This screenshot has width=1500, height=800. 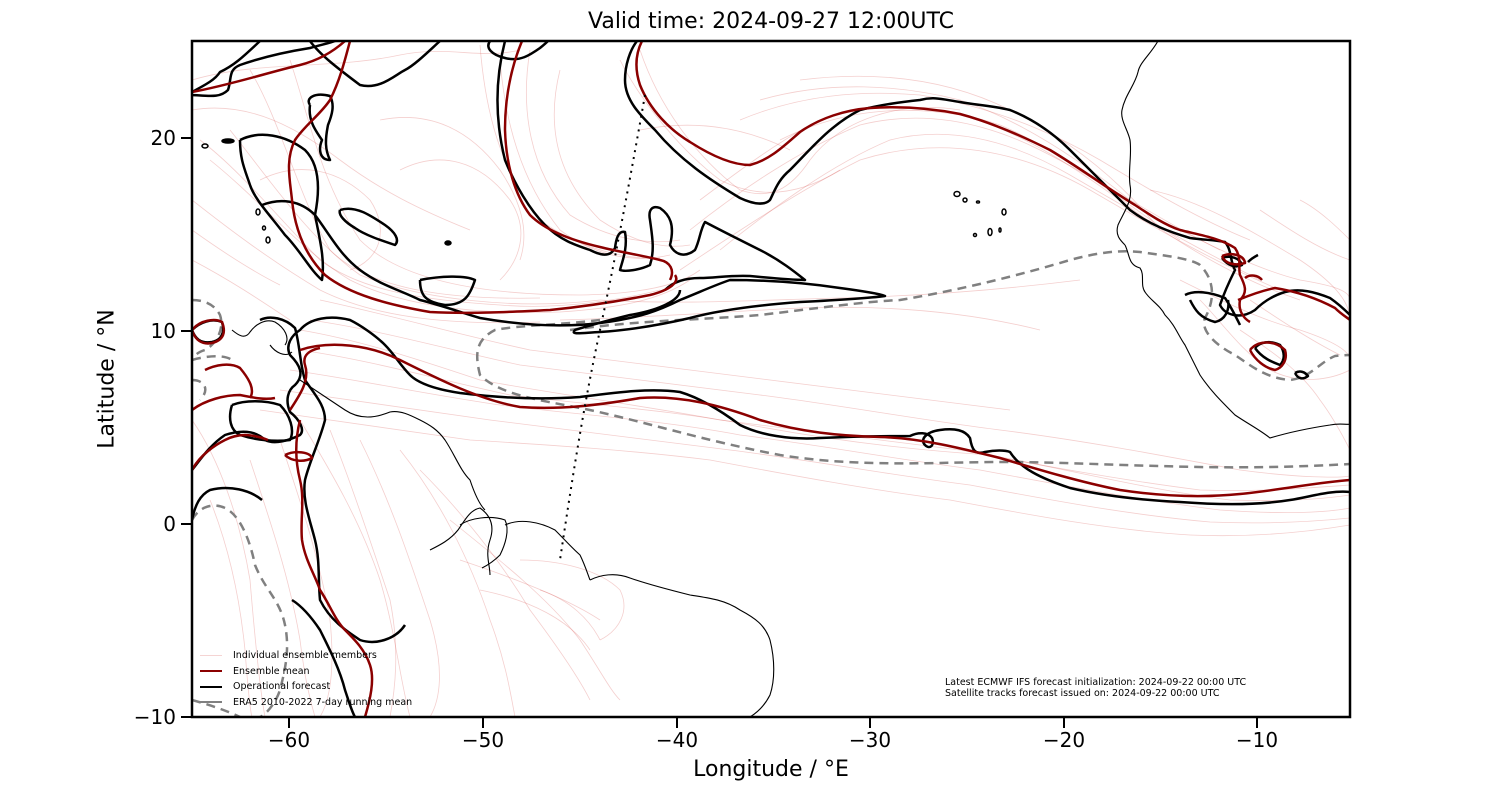 What do you see at coordinates (323, 702) in the screenshot?
I see `legend-label: ERA5 2010-2022 7-day running mean` at bounding box center [323, 702].